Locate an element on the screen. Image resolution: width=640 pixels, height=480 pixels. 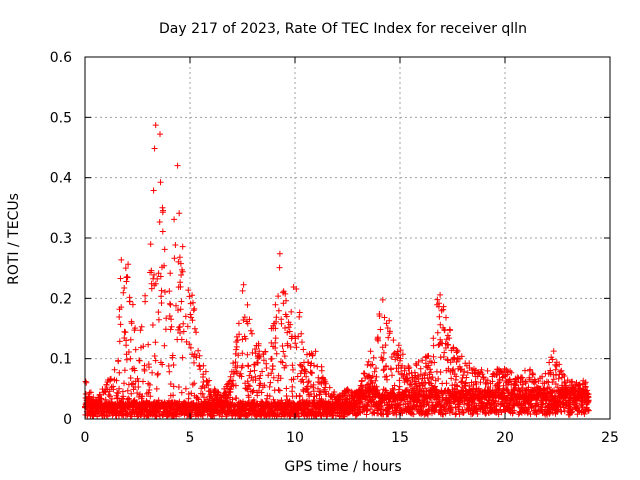
x-tick-label: 15 is located at coordinates (400, 438).